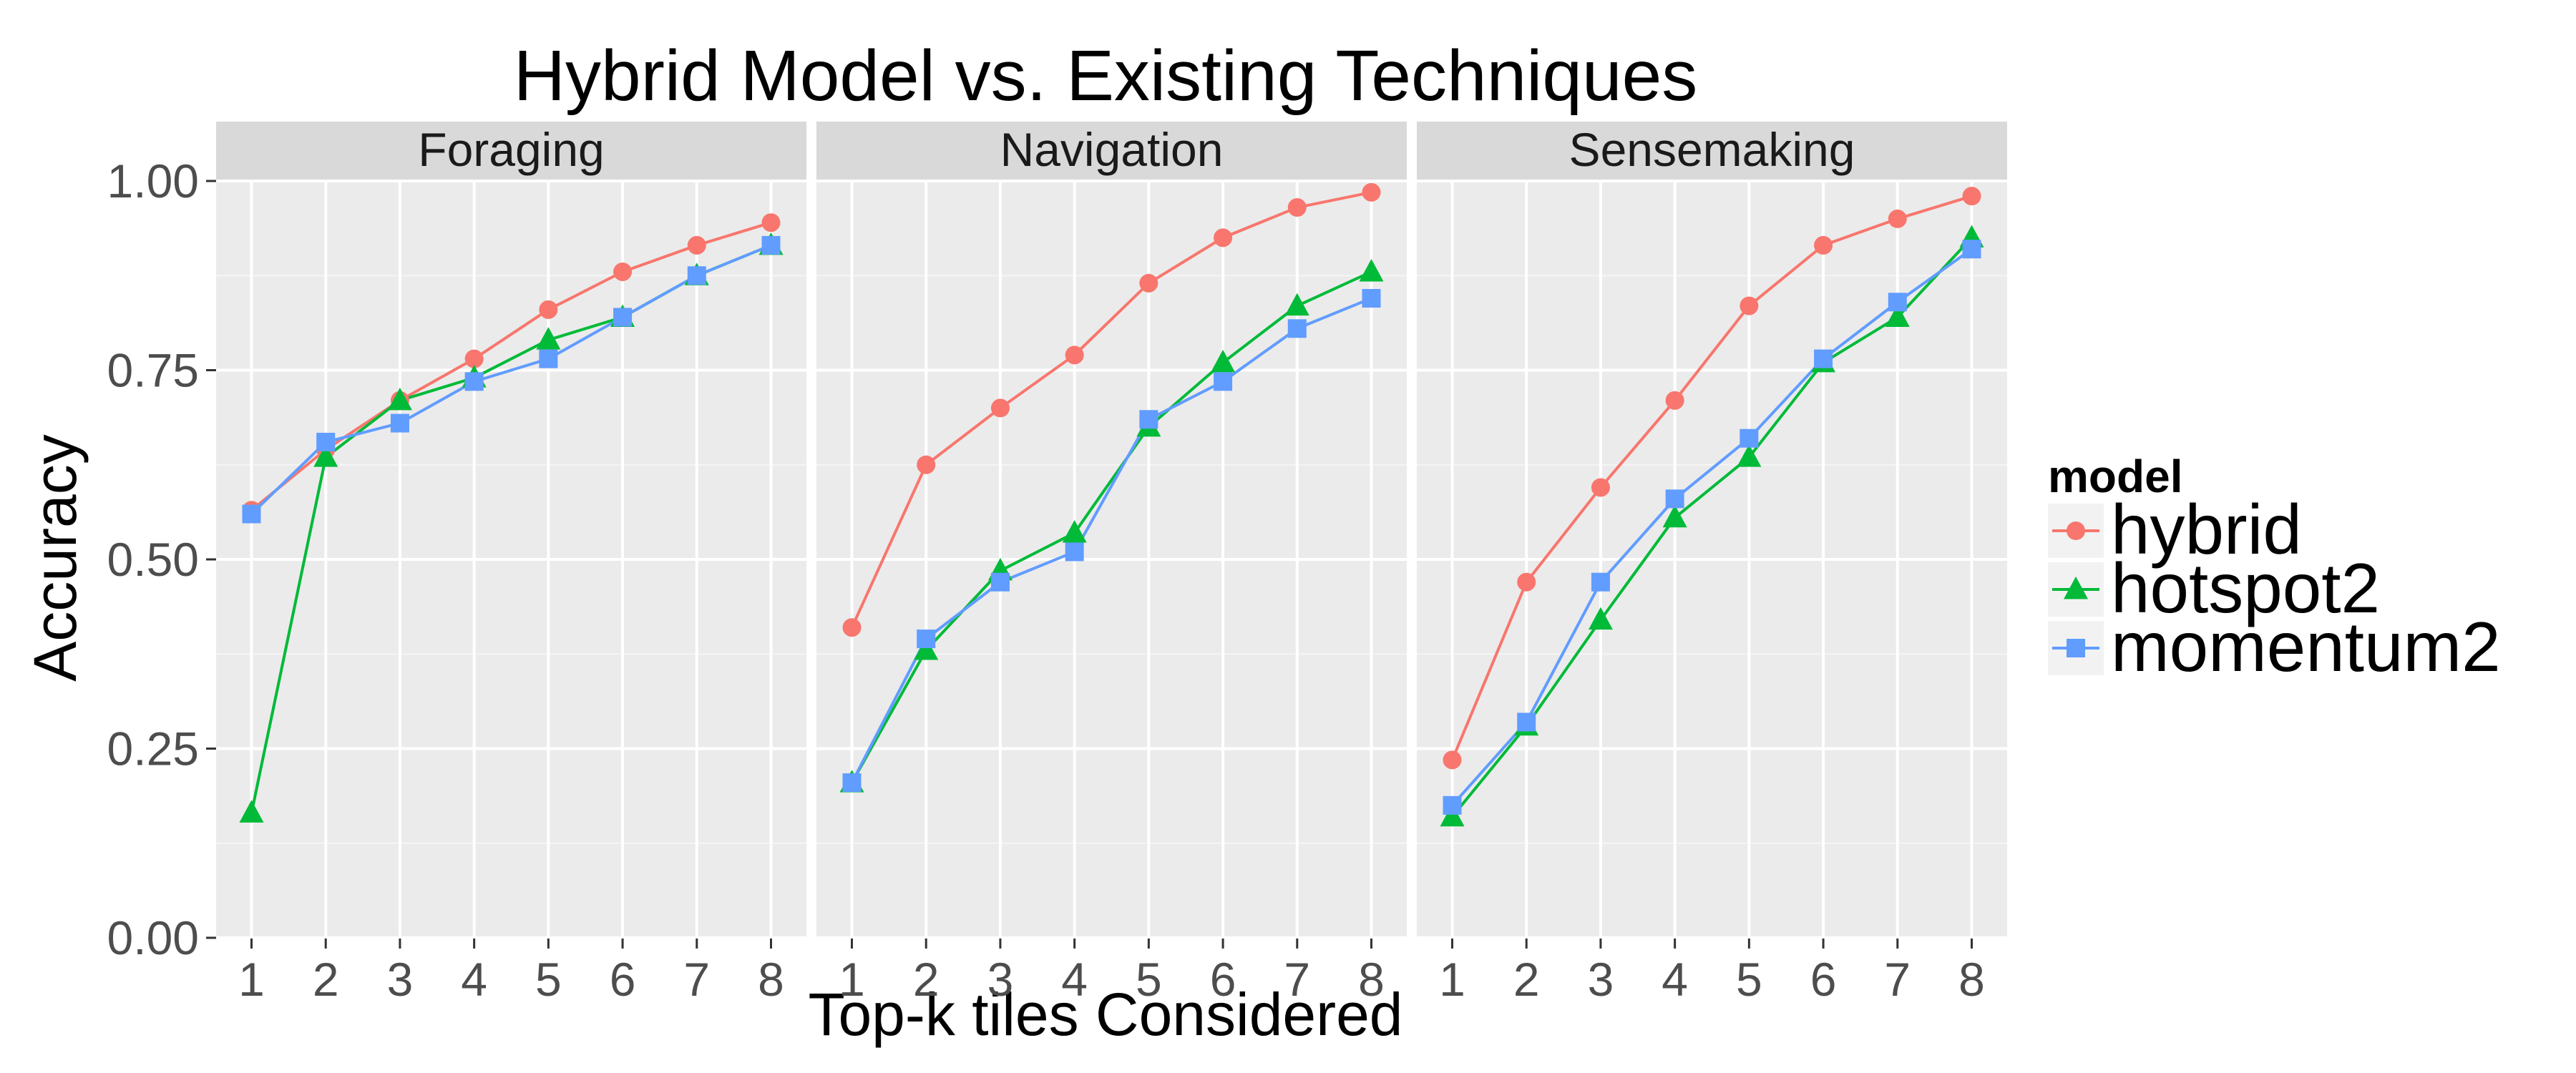  I want to click on legend-item-hybrid: hybrid, so click(2175, 529).